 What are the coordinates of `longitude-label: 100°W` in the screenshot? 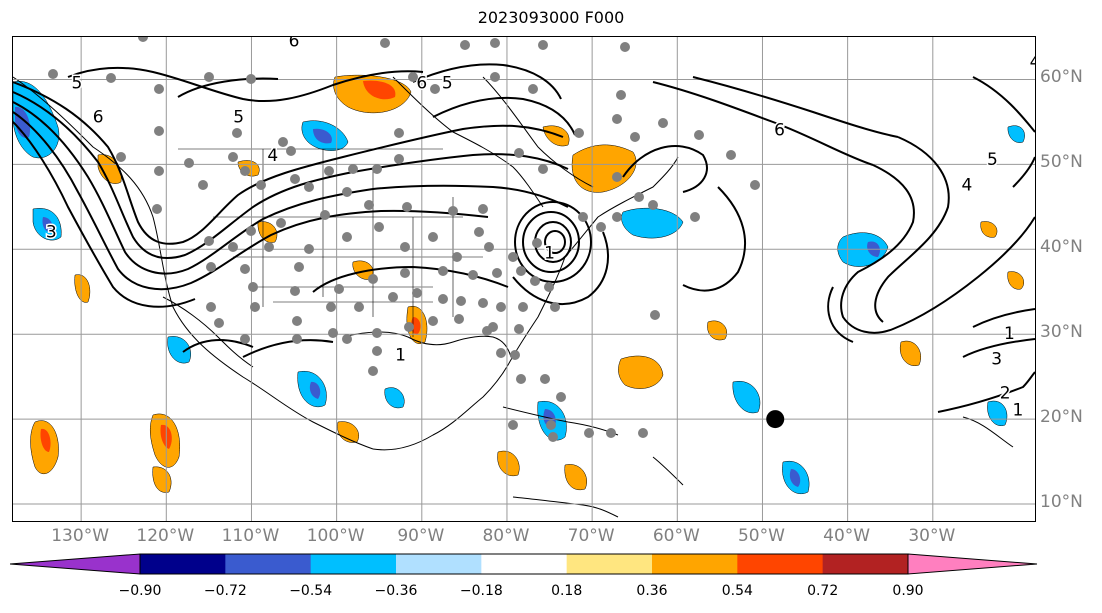 It's located at (335, 536).